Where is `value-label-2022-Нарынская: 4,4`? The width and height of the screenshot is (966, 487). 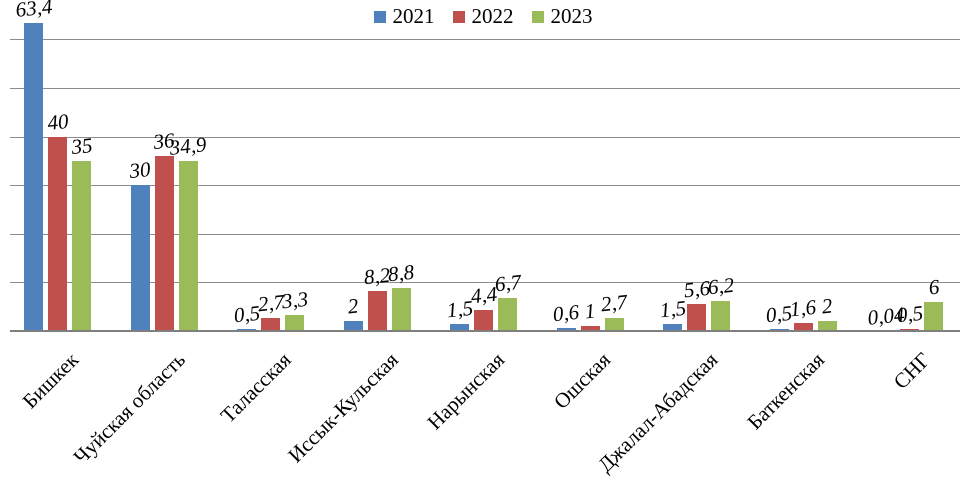 value-label-2022-Нарынская: 4,4 is located at coordinates (483, 294).